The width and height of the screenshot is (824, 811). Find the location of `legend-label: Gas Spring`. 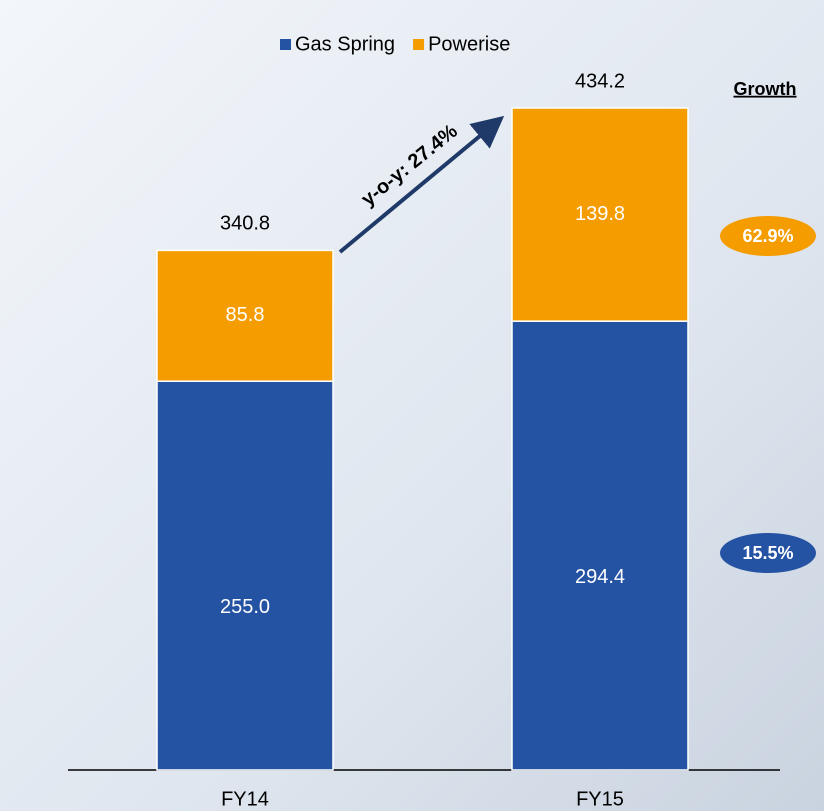

legend-label: Gas Spring is located at coordinates (345, 44).